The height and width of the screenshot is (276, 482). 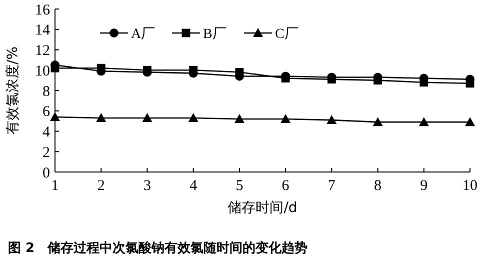 I want to click on y-tick-label: 12, so click(x=42, y=51).